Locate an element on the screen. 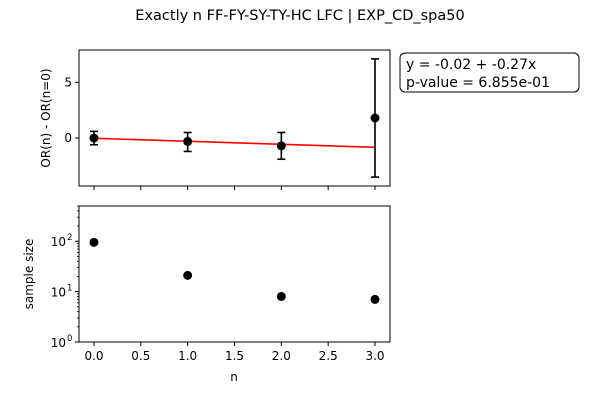  annotation-frame is located at coordinates (489, 72).